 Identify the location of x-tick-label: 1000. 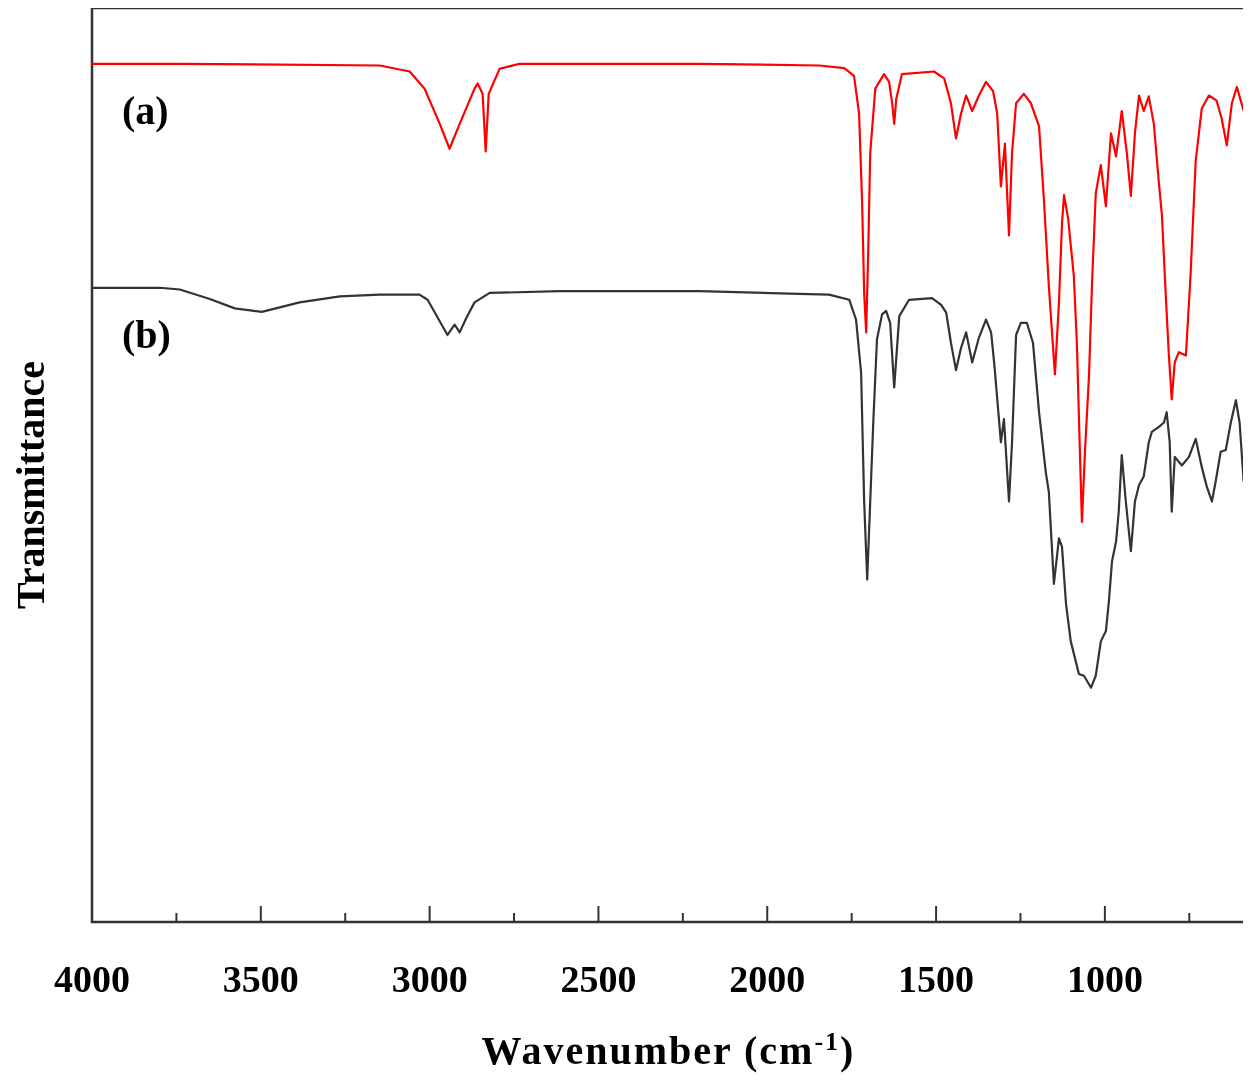
(1104, 979).